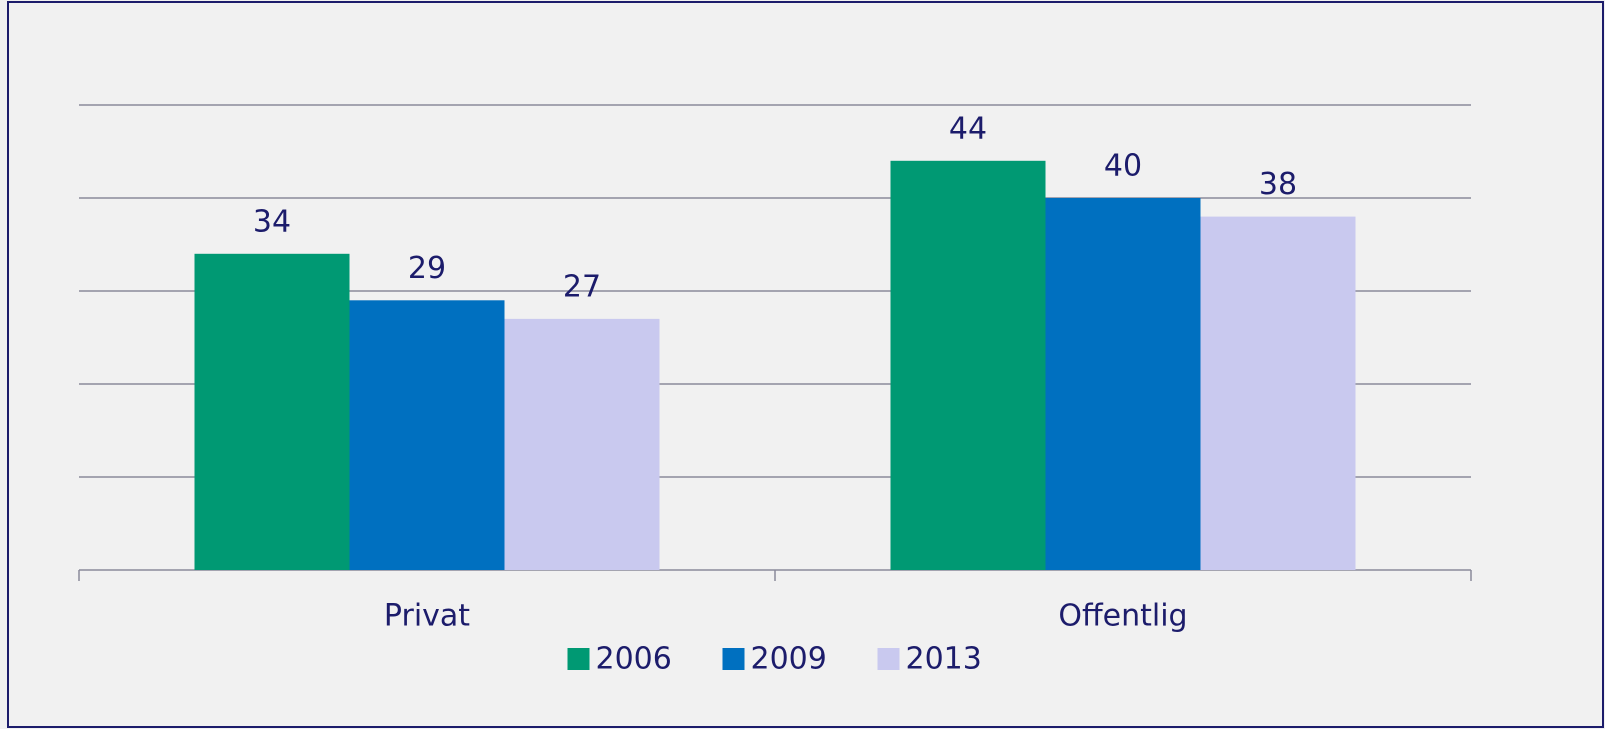 The width and height of the screenshot is (1605, 729). I want to click on data-label: 40, so click(1123, 166).